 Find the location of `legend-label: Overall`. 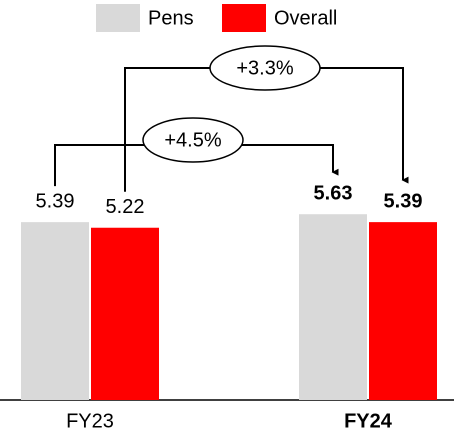

legend-label: Overall is located at coordinates (305, 18).